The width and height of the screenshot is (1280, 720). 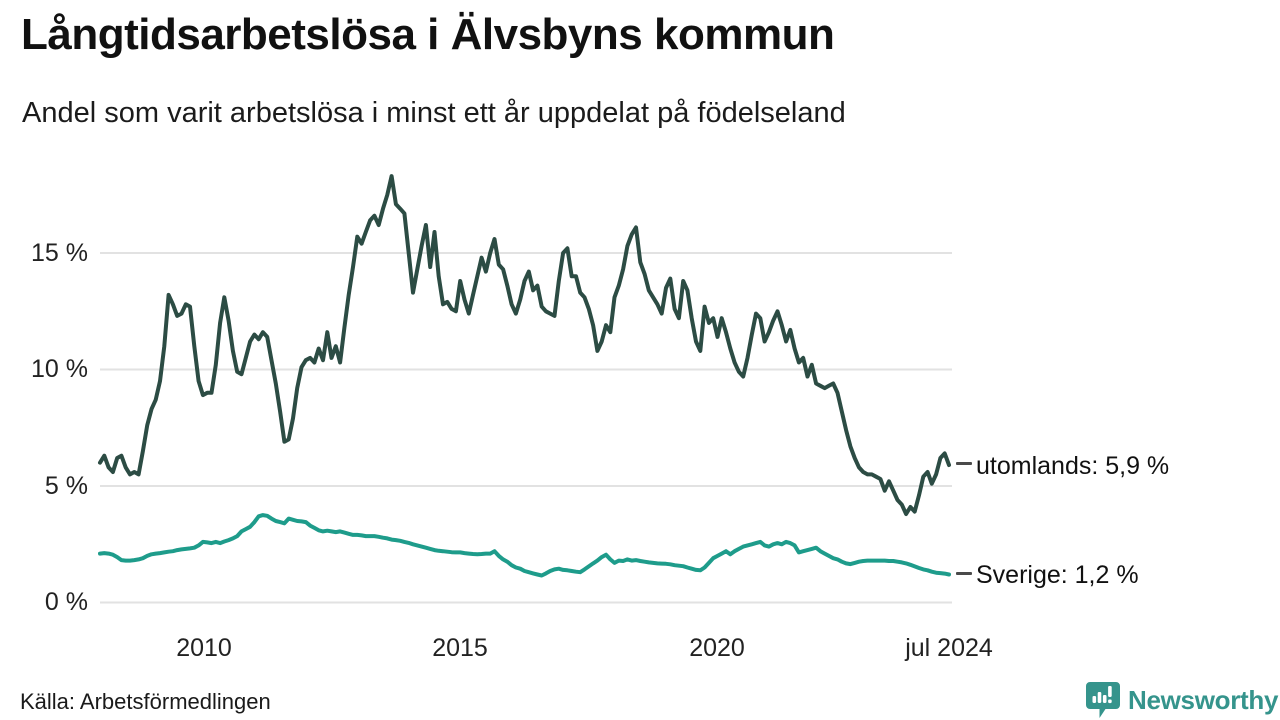 I want to click on sverige-label-dash-icon, so click(x=964, y=573).